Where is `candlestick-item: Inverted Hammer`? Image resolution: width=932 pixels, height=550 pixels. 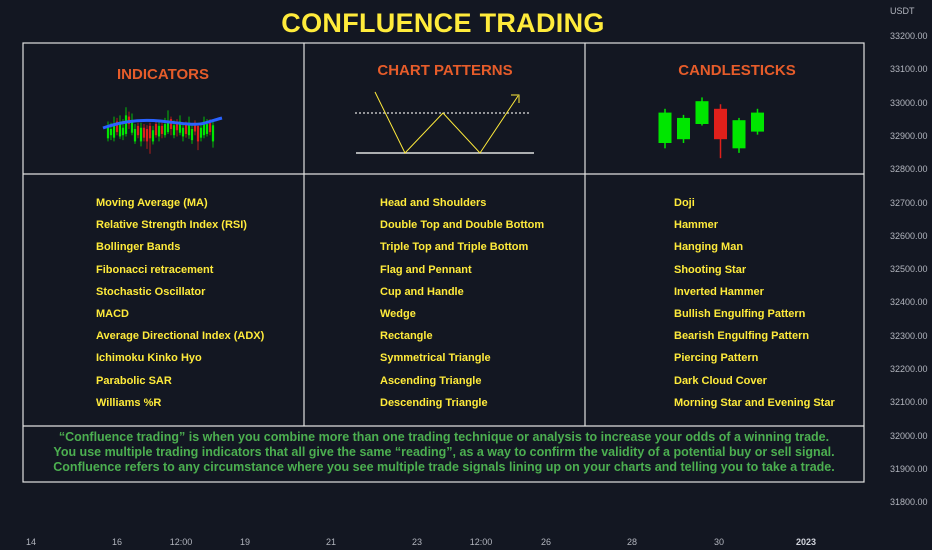 candlestick-item: Inverted Hammer is located at coordinates (719, 291).